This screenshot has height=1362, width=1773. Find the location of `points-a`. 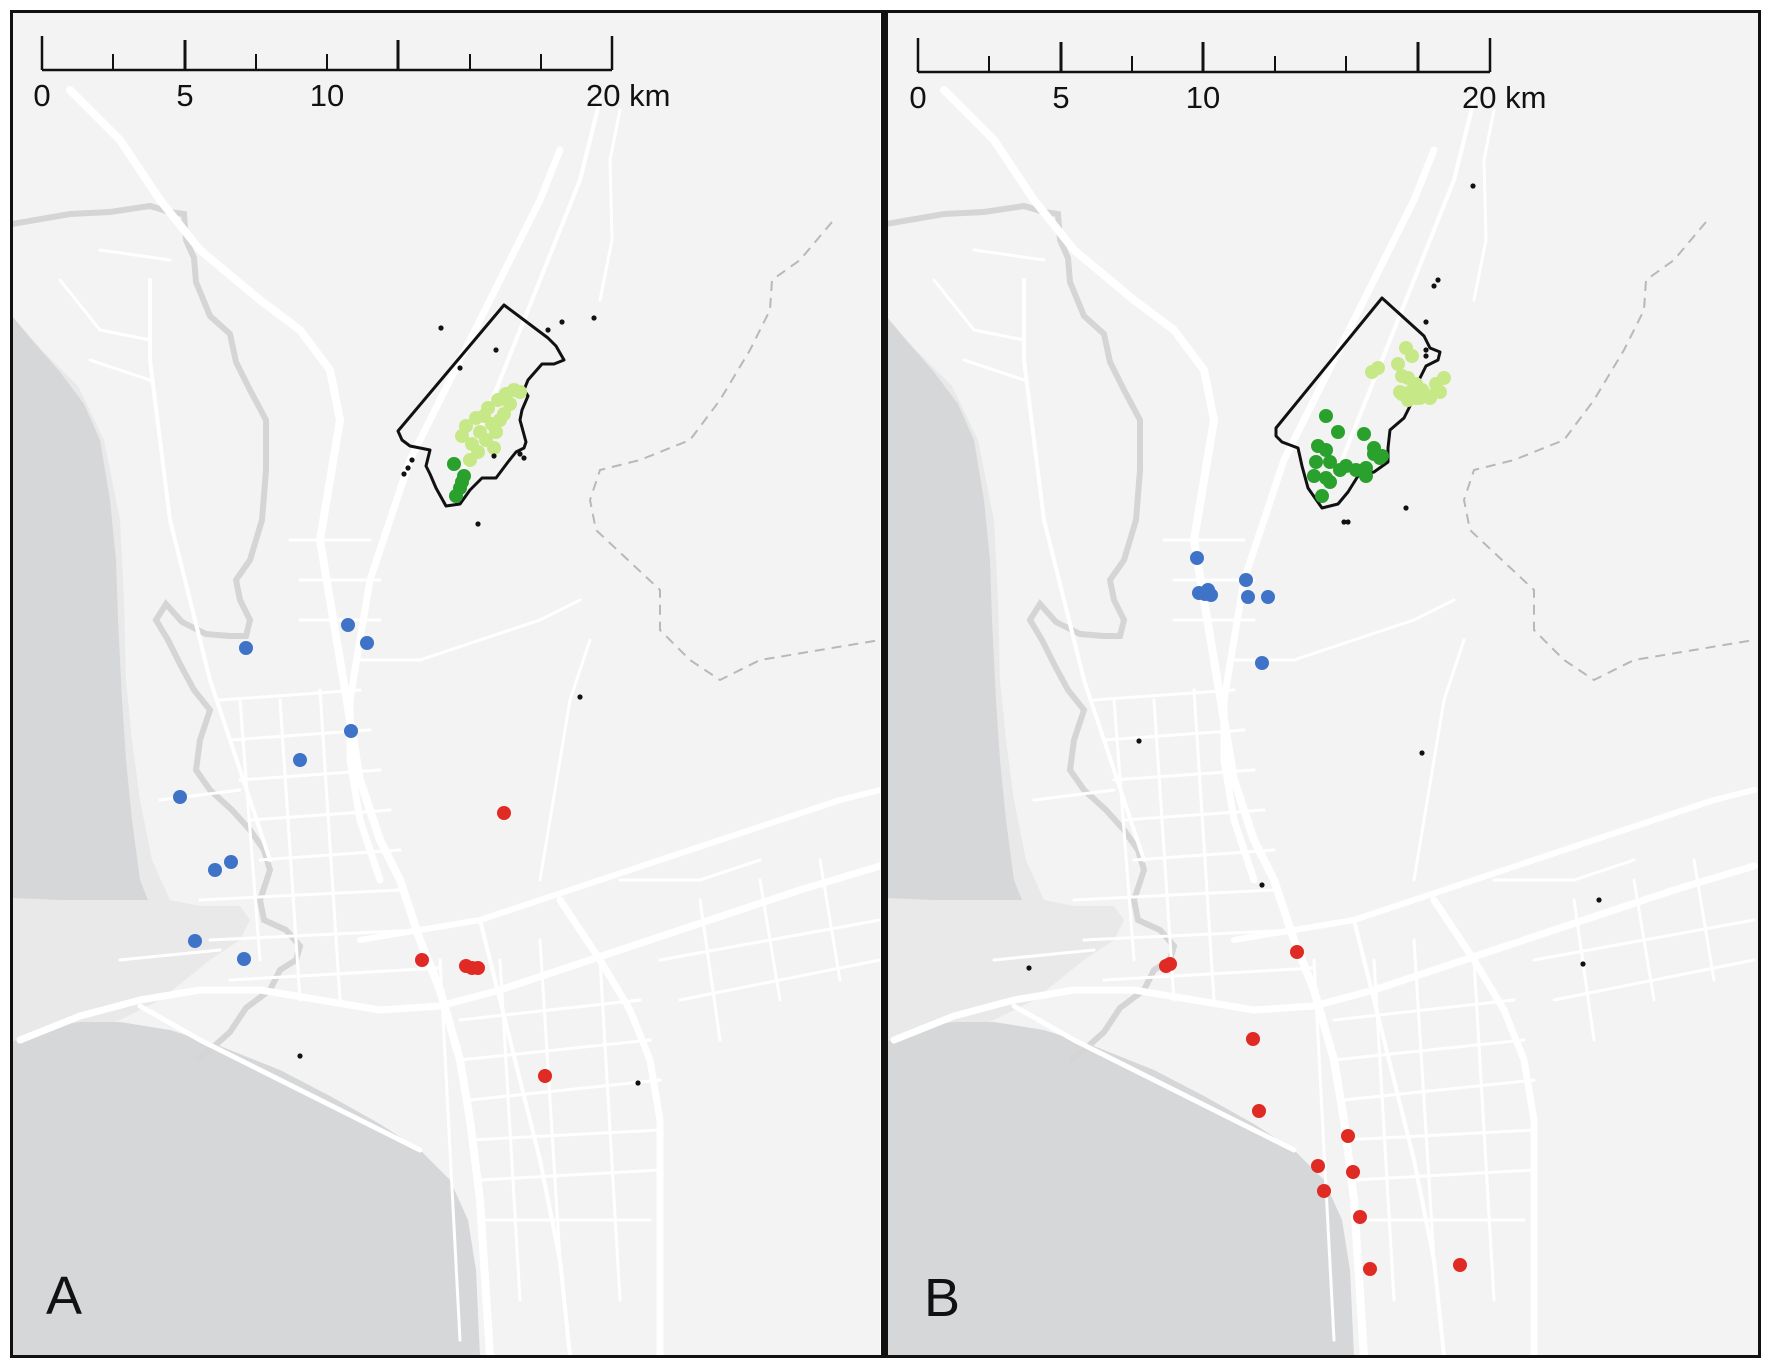

points-a is located at coordinates (407, 700).